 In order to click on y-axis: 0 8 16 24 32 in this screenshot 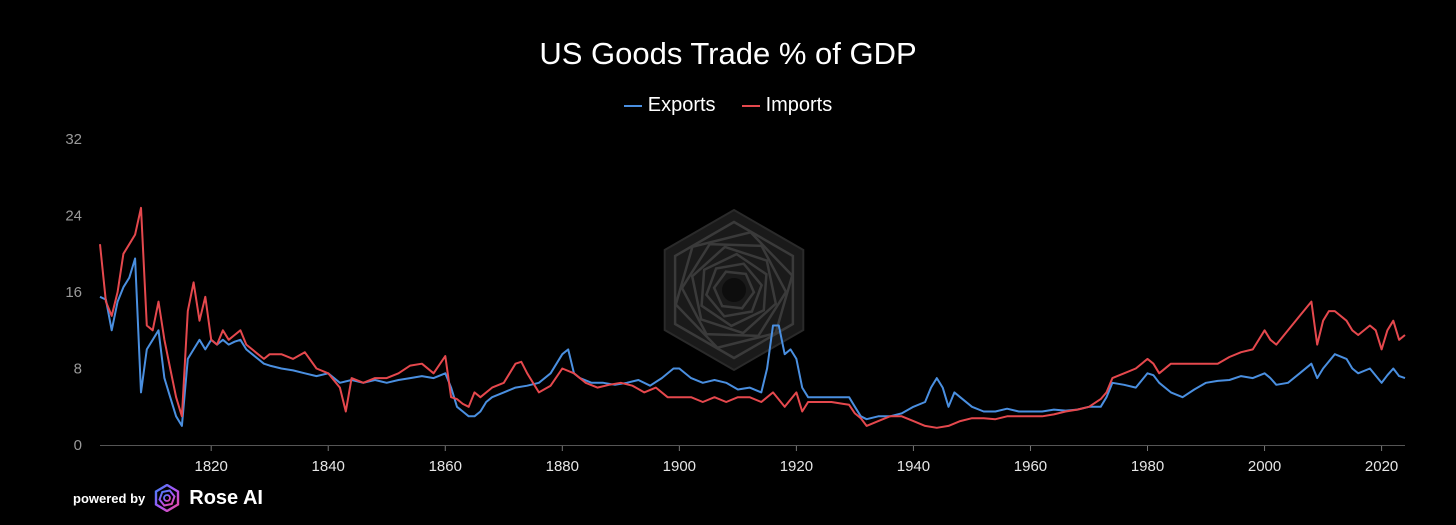, I will do `click(73, 292)`.